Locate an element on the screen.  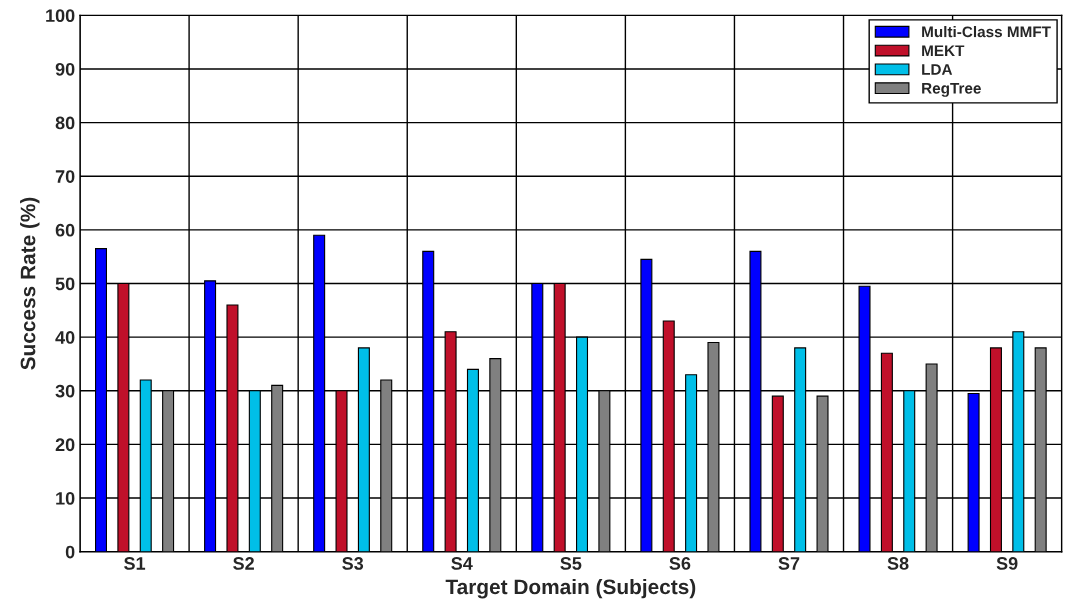
y-tick-label: 70 is located at coordinates (65, 176).